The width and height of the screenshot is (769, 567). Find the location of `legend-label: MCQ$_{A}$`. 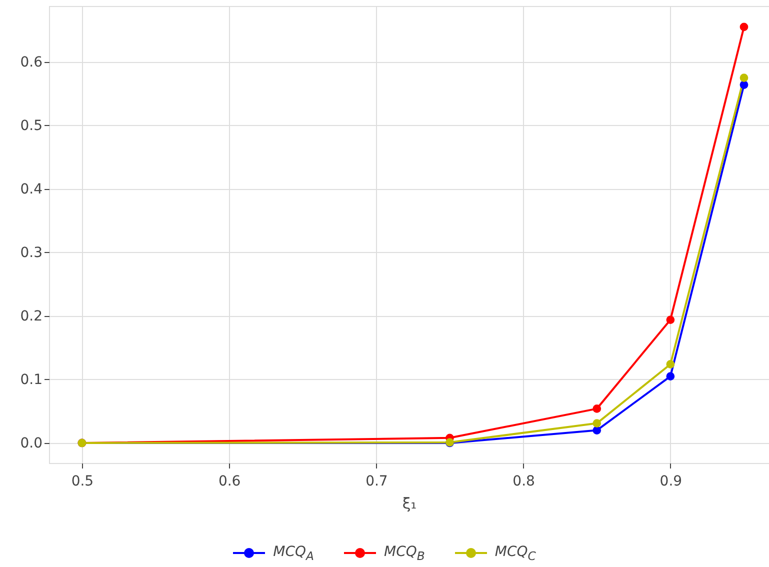

legend-label: MCQ$_{A}$ is located at coordinates (293, 553).